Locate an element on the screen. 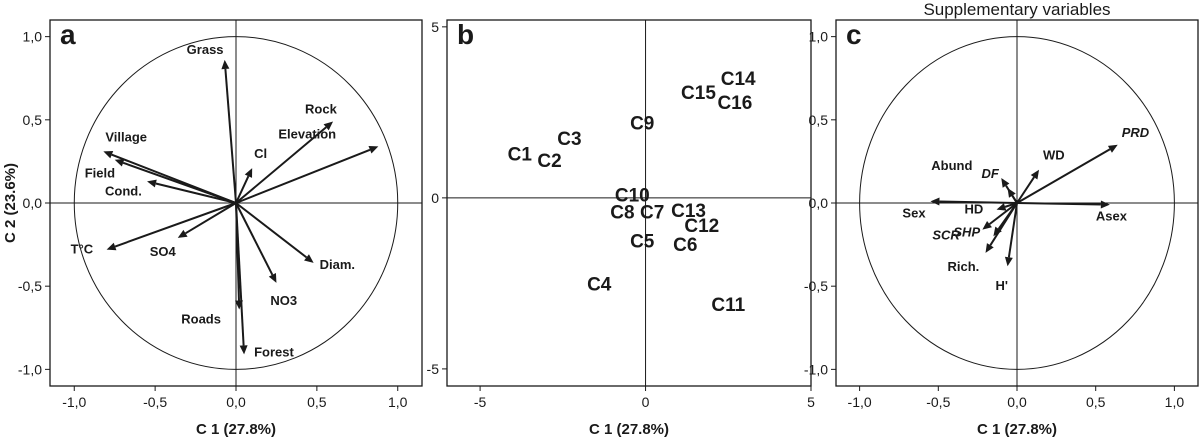 The image size is (1200, 441). x-tick-label: 0 is located at coordinates (646, 402).